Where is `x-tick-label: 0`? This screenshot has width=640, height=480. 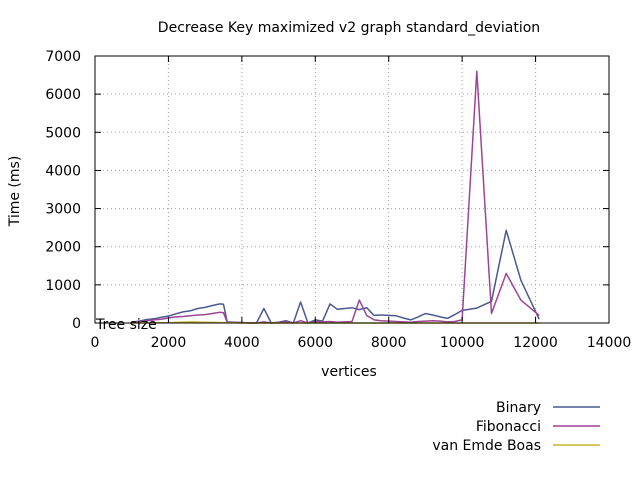
x-tick-label: 0 is located at coordinates (95, 343).